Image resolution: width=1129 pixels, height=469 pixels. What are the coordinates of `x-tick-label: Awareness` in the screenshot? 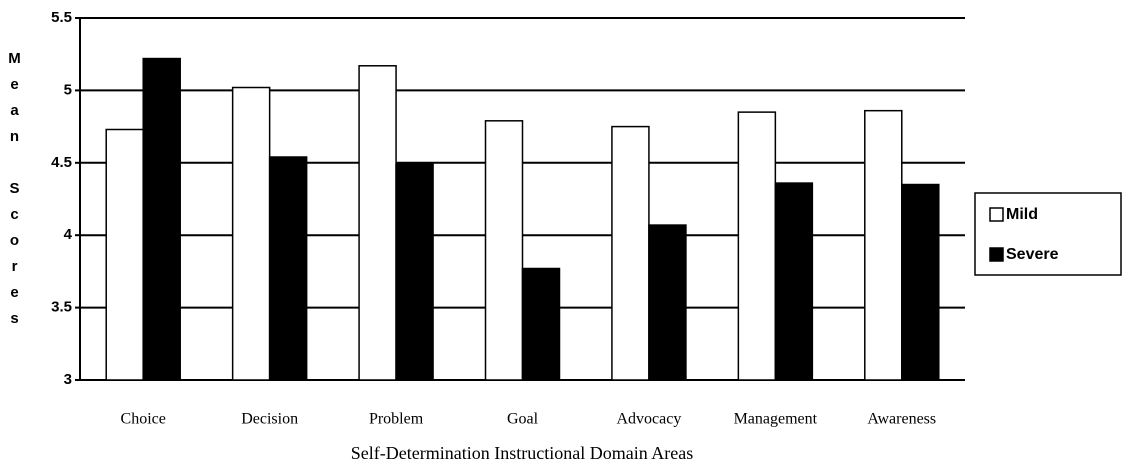 It's located at (901, 419).